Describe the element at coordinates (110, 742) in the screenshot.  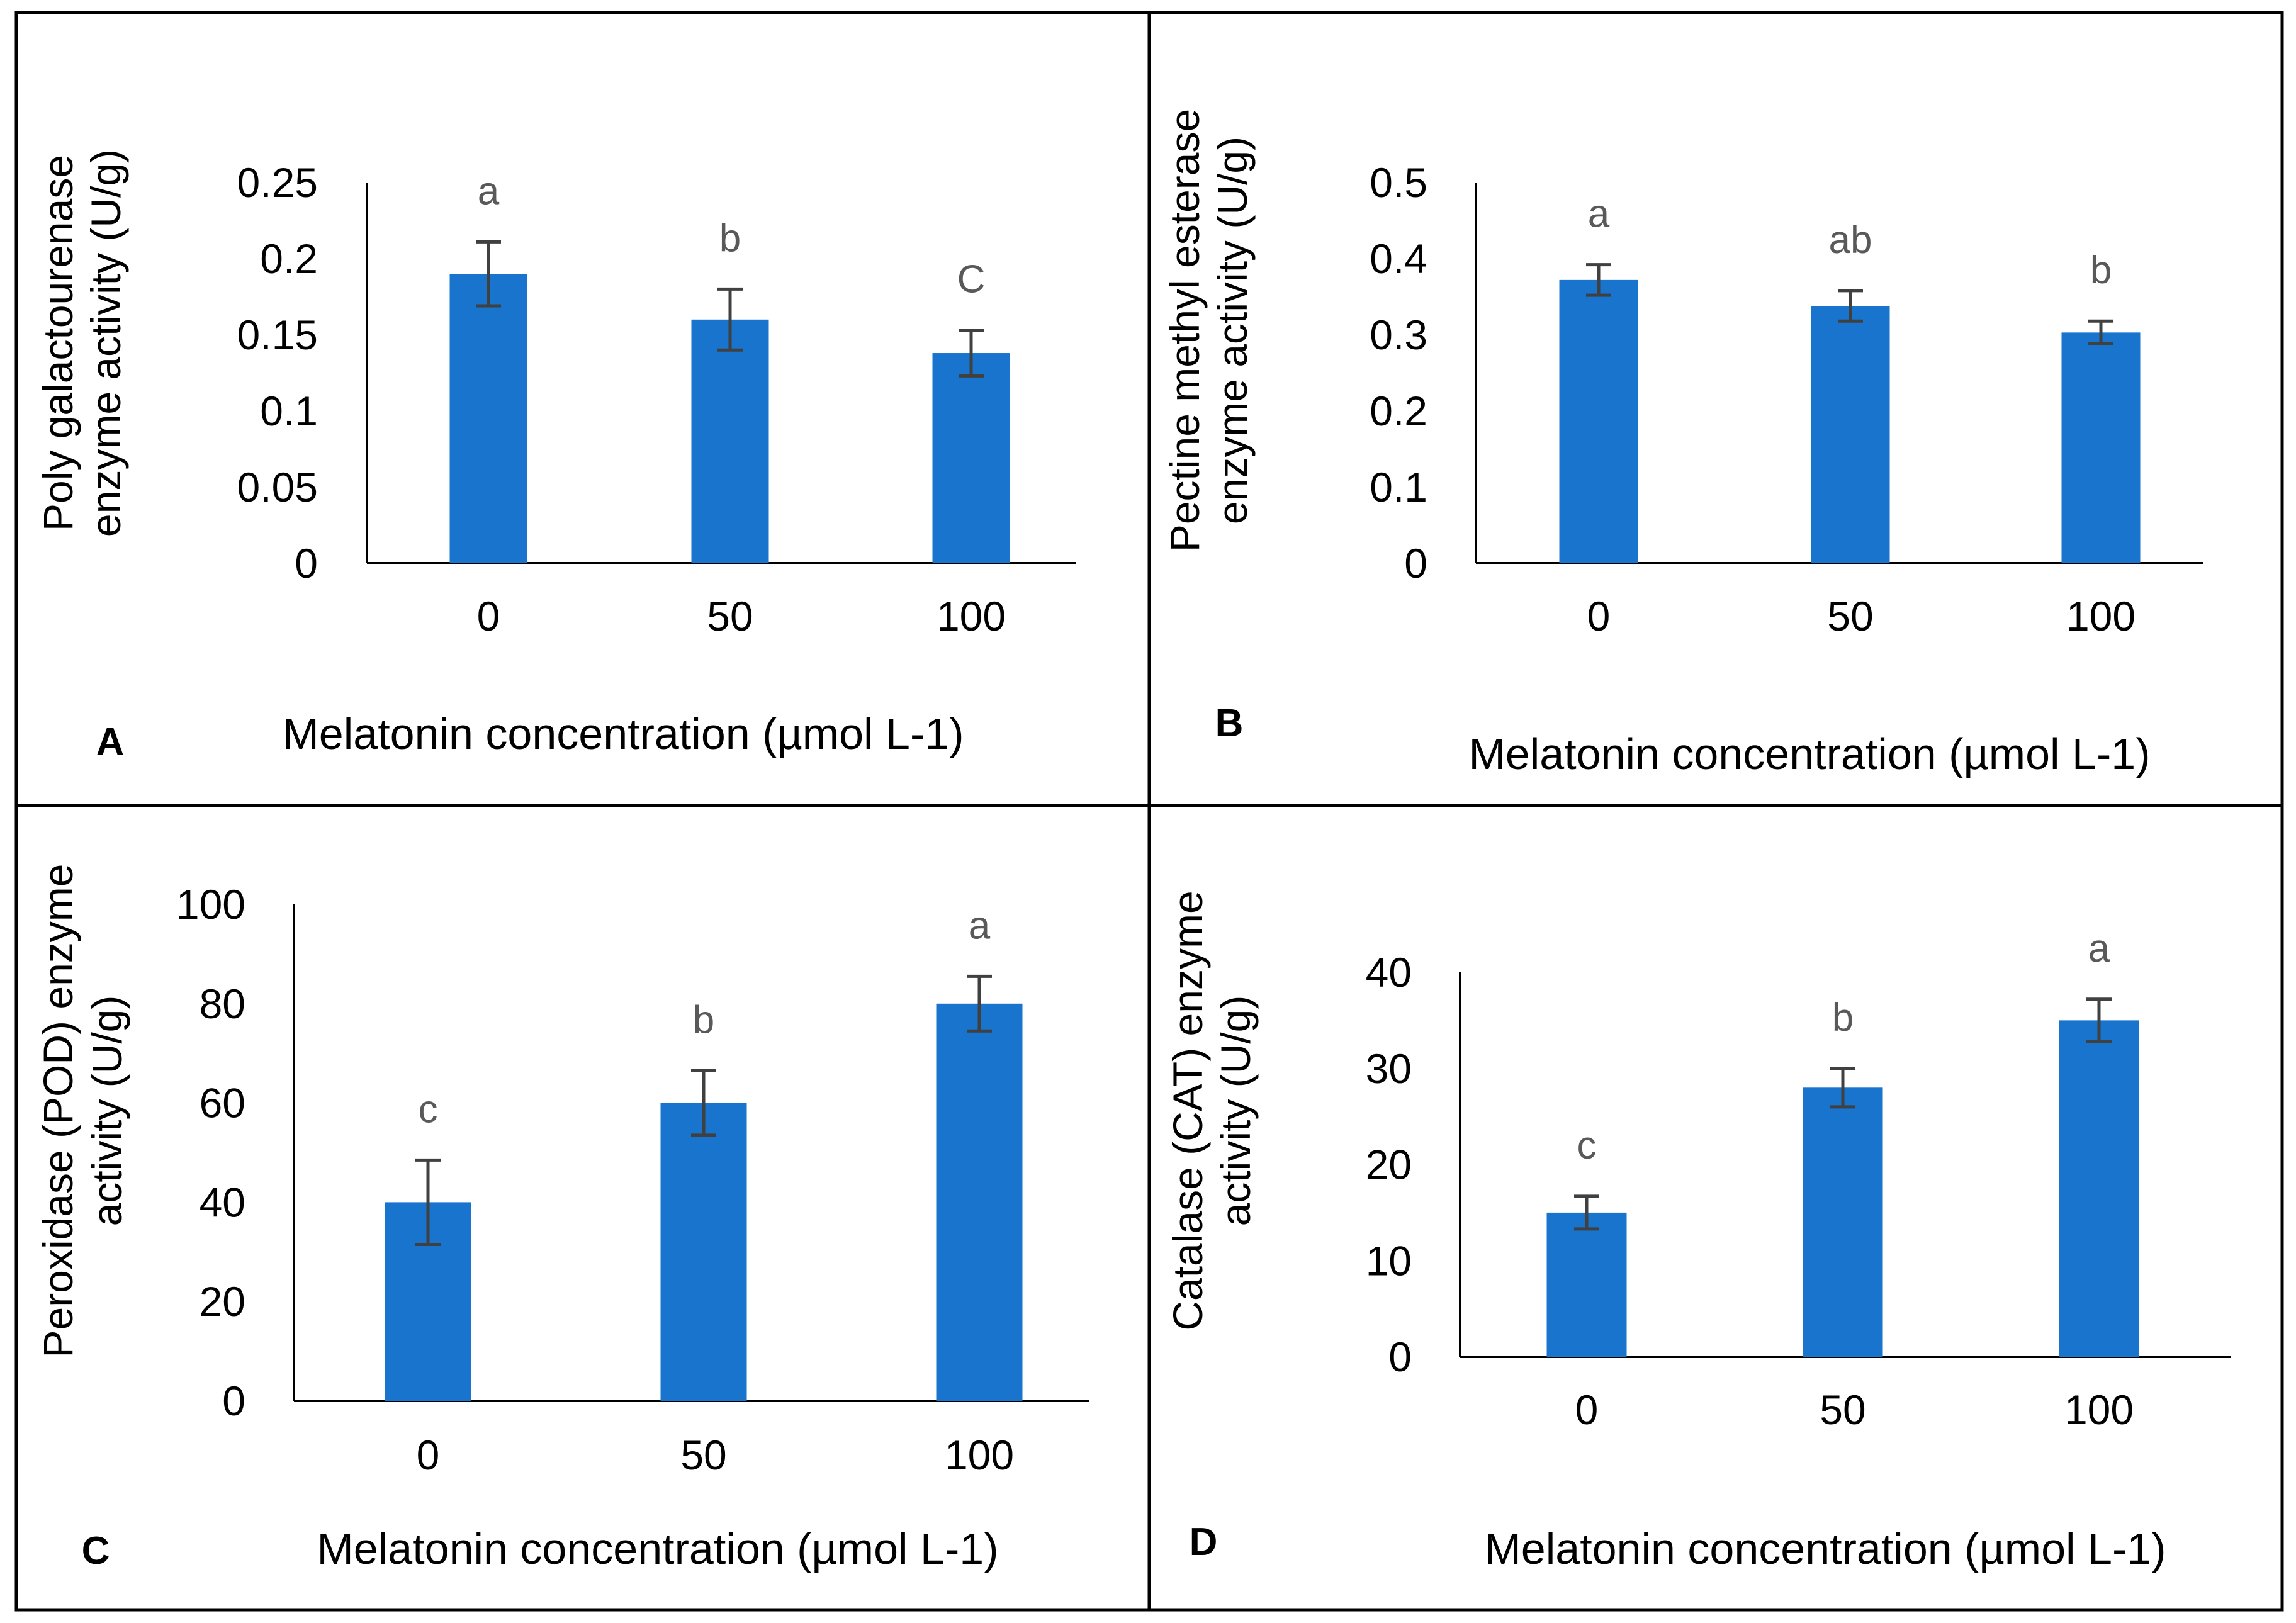
I see `panel-label: A` at that location.